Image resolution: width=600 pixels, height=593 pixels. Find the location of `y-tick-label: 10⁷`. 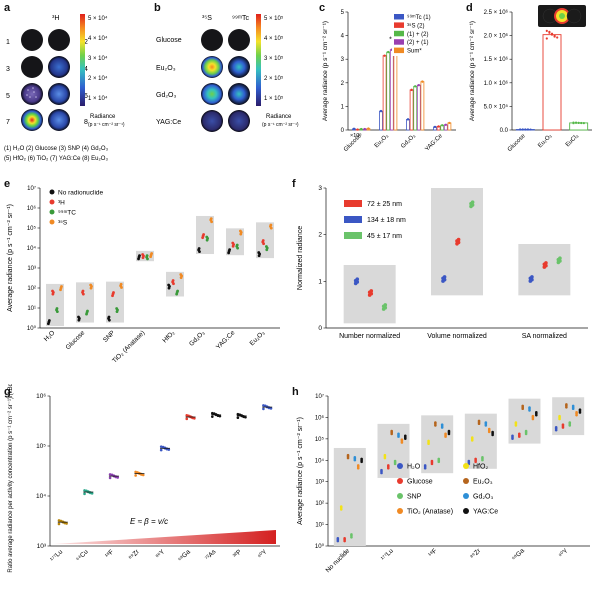

y-tick-label: 10⁷ is located at coordinates (31, 188).